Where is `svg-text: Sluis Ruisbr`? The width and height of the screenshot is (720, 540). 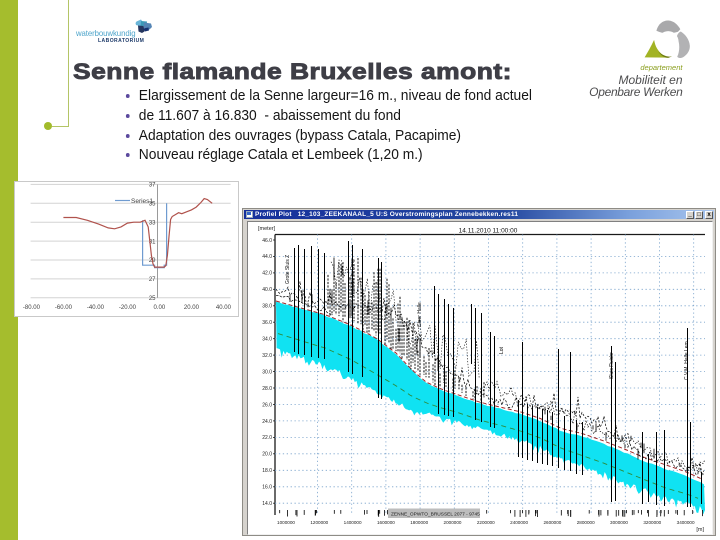 svg-text: Sluis Ruisbr is located at coordinates (612, 365).